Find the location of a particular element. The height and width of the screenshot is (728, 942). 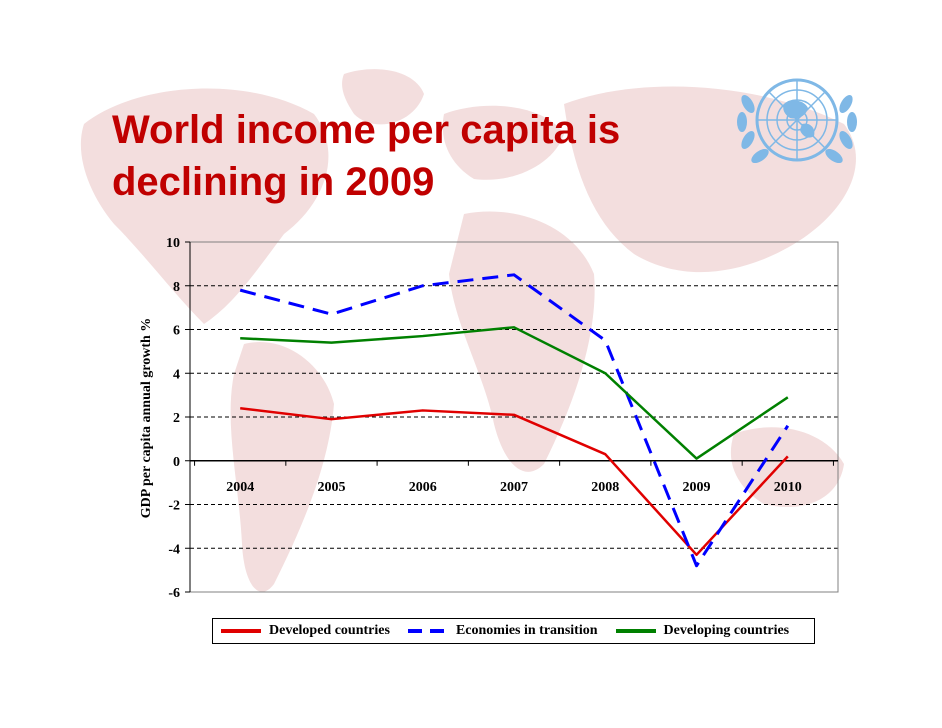

map-asia is located at coordinates (710, 179).